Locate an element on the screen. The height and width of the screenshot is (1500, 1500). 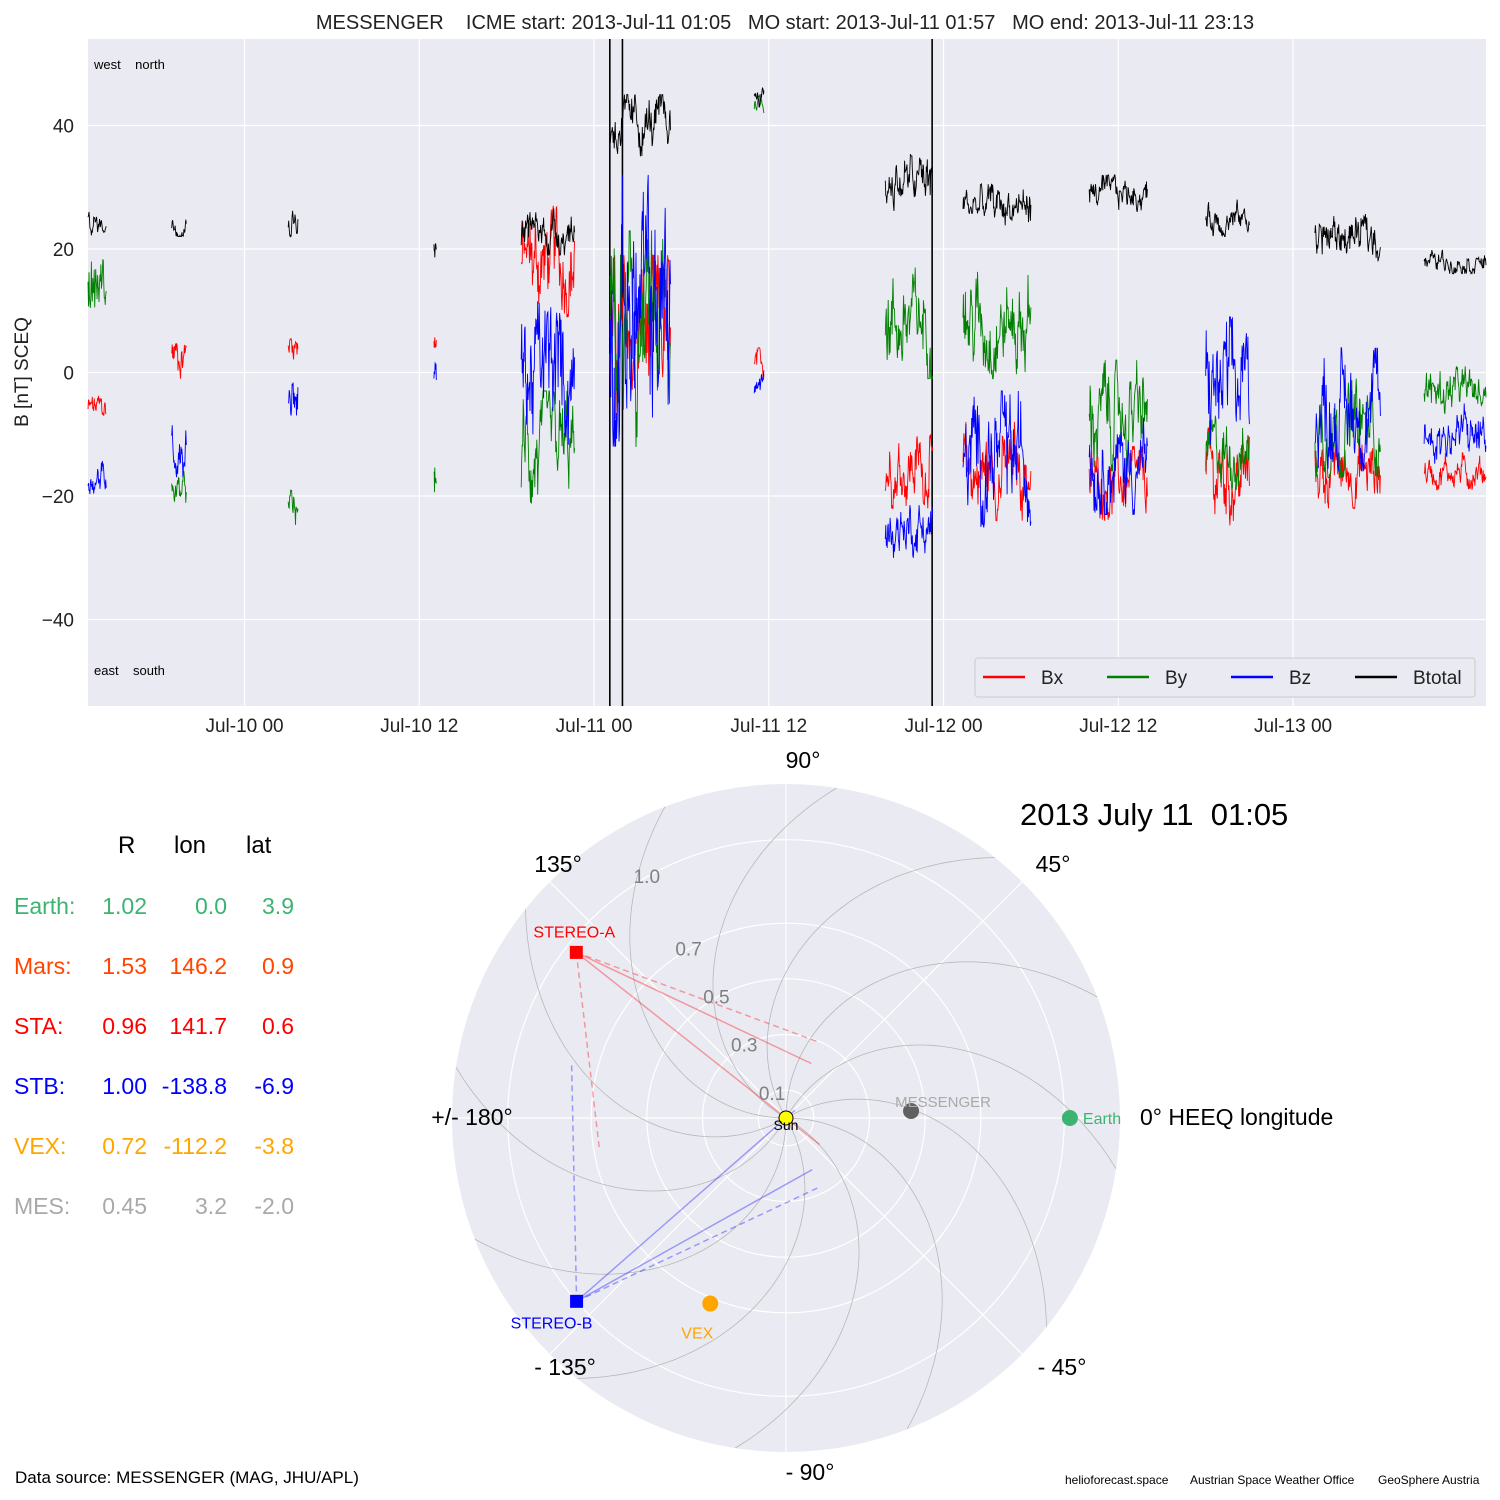
credit-helioforecast: helioforecast.space is located at coordinates (1117, 1480).